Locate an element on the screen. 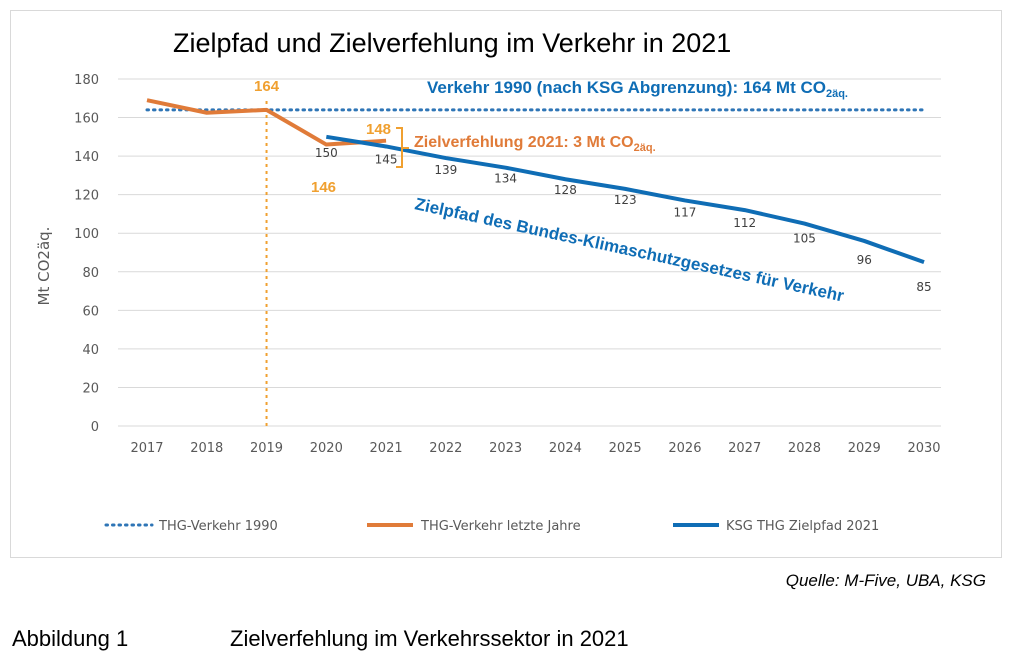 Image resolution: width=1012 pixels, height=670 pixels. y-tick-label: 100 is located at coordinates (86, 234).